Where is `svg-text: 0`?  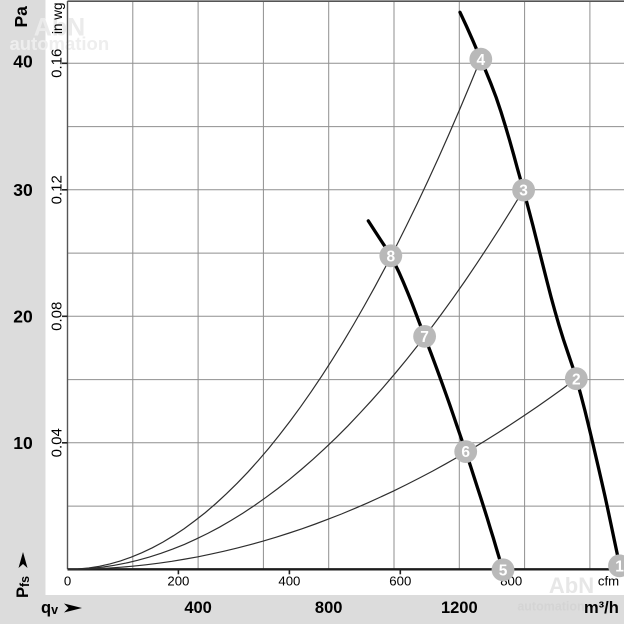
svg-text: 0 is located at coordinates (67, 581).